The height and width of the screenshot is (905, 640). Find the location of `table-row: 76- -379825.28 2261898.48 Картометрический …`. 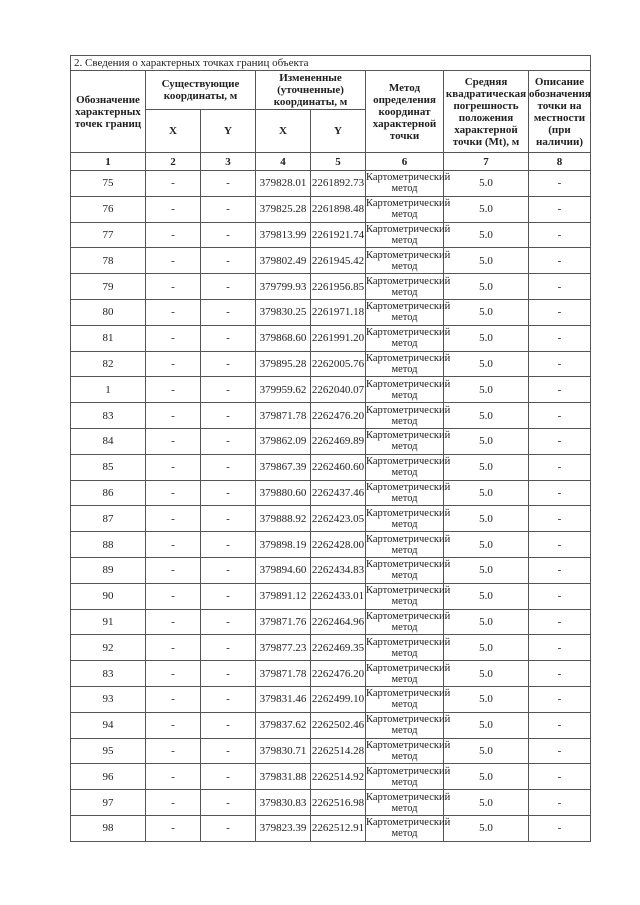

table-row: 76- -379825.28 2261898.48 Картометрический … is located at coordinates (330, 209).